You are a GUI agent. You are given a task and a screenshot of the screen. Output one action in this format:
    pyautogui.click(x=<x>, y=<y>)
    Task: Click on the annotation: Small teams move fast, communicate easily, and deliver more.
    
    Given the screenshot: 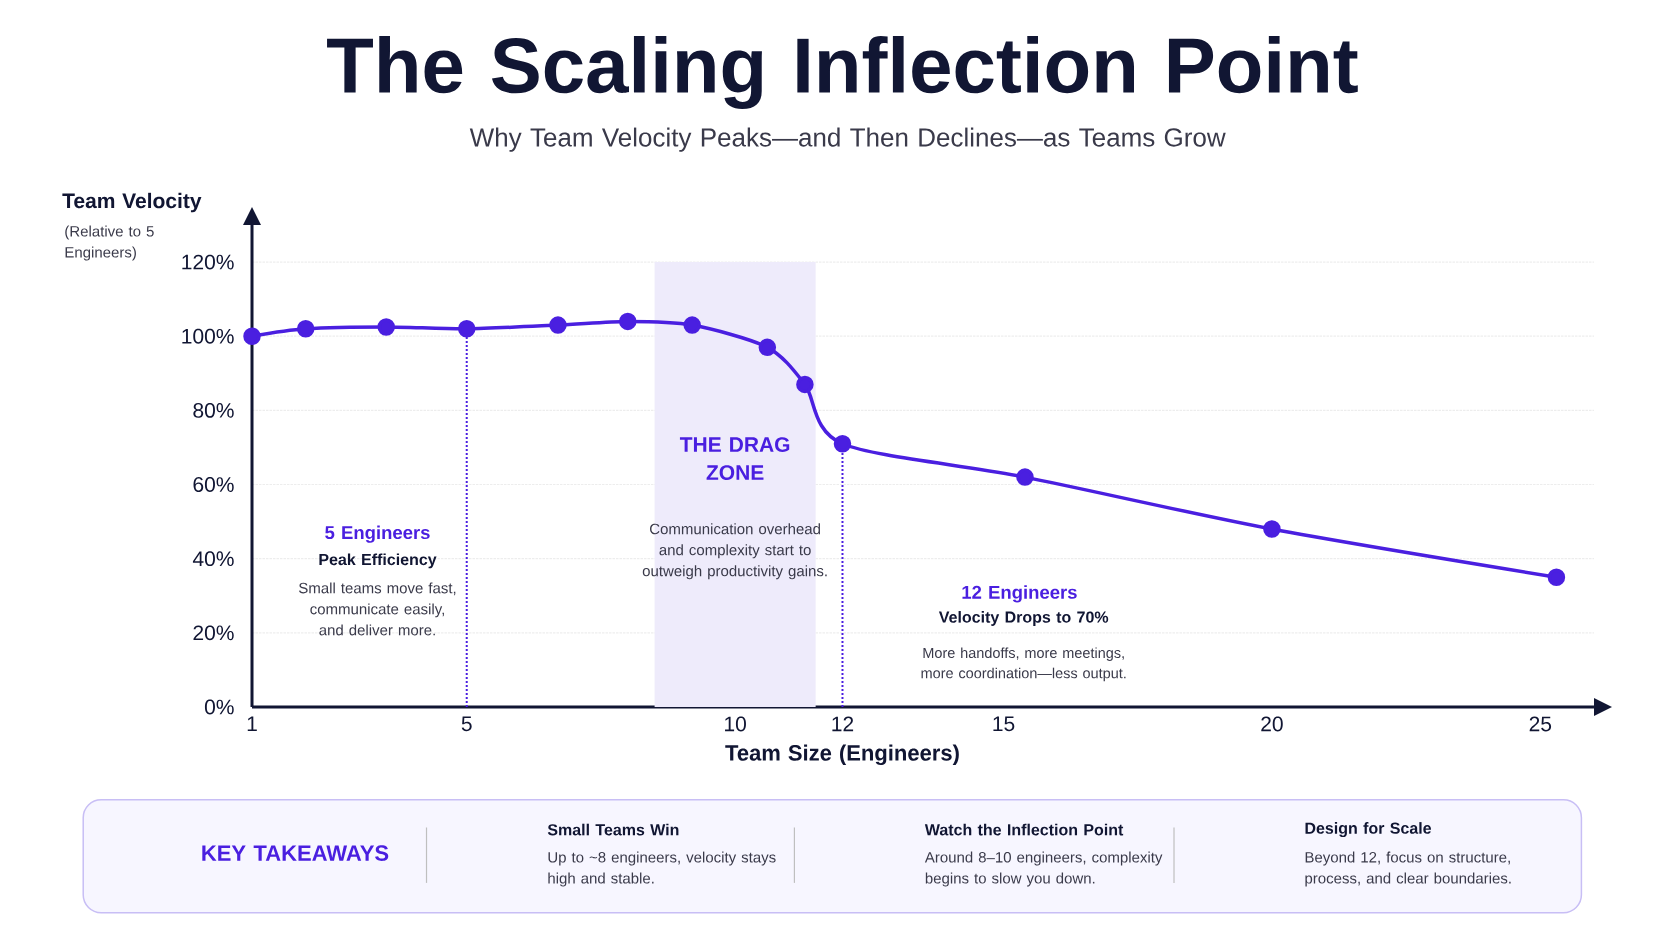 What is the action you would take?
    pyautogui.click(x=377, y=609)
    